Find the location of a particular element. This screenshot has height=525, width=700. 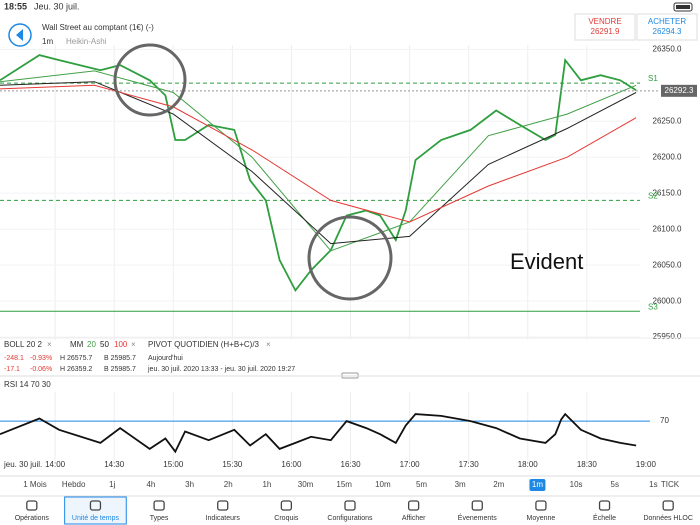

legend-pivot: PIVOT QUOTIDIEN (H+B+C)/3 is located at coordinates (204, 344).